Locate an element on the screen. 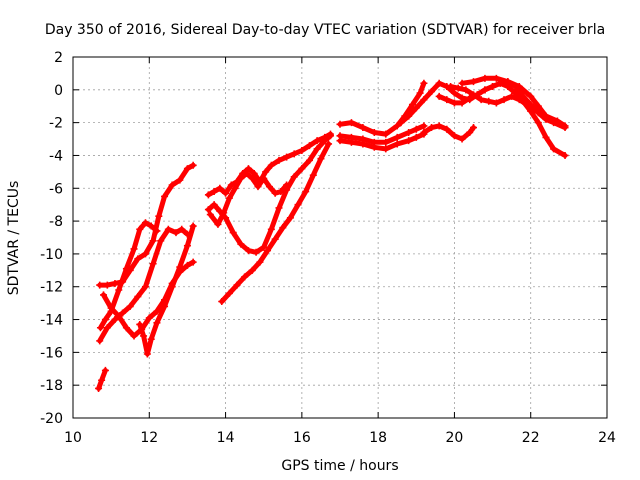 The height and width of the screenshot is (480, 640). x-tick-label: 20 is located at coordinates (455, 438).